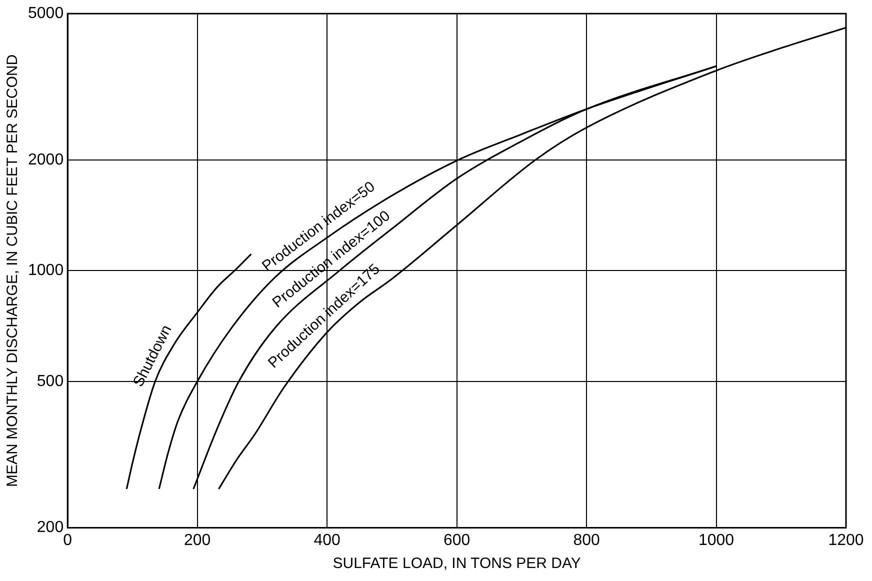  Describe the element at coordinates (46, 271) in the screenshot. I see `y-tick-label: 1000` at that location.